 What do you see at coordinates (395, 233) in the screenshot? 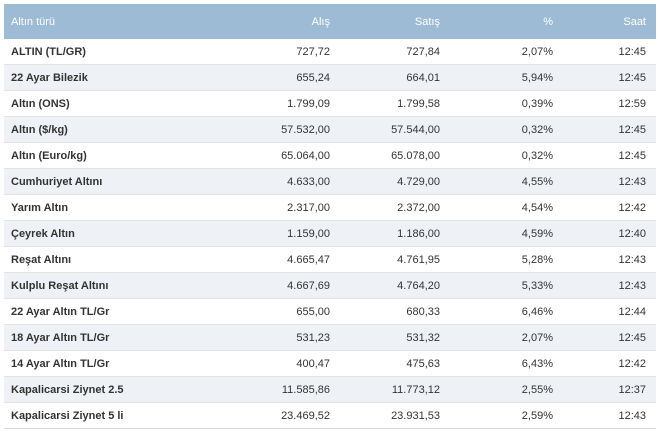
I see `cell-sell-price: 1.186,00` at bounding box center [395, 233].